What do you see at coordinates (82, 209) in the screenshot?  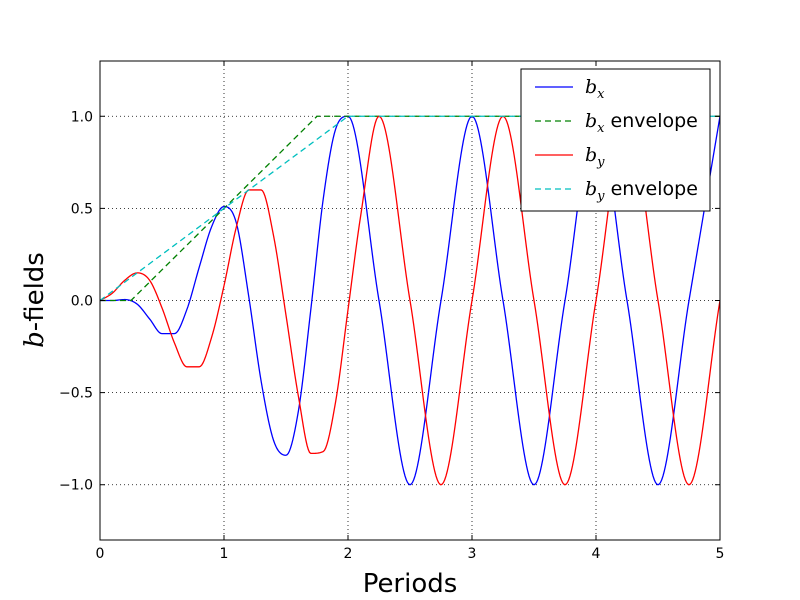 I see `y-tick-label: 0.5` at bounding box center [82, 209].